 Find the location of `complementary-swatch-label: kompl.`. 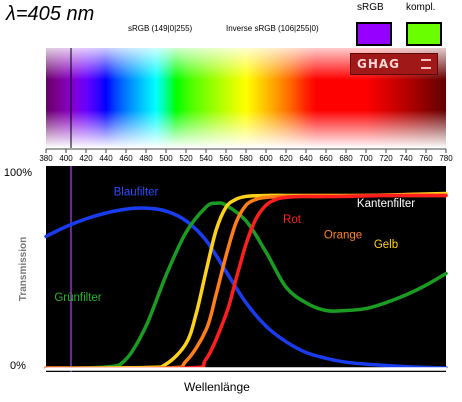

complementary-swatch-label: kompl. is located at coordinates (421, 7).